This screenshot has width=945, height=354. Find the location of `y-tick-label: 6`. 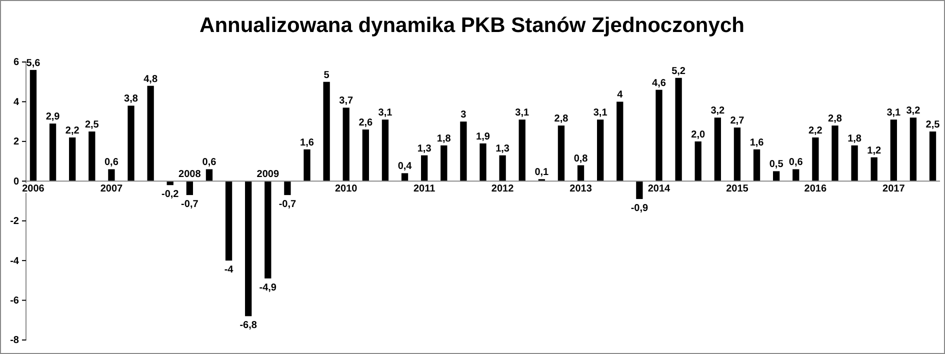

y-tick-label: 6 is located at coordinates (16, 62).